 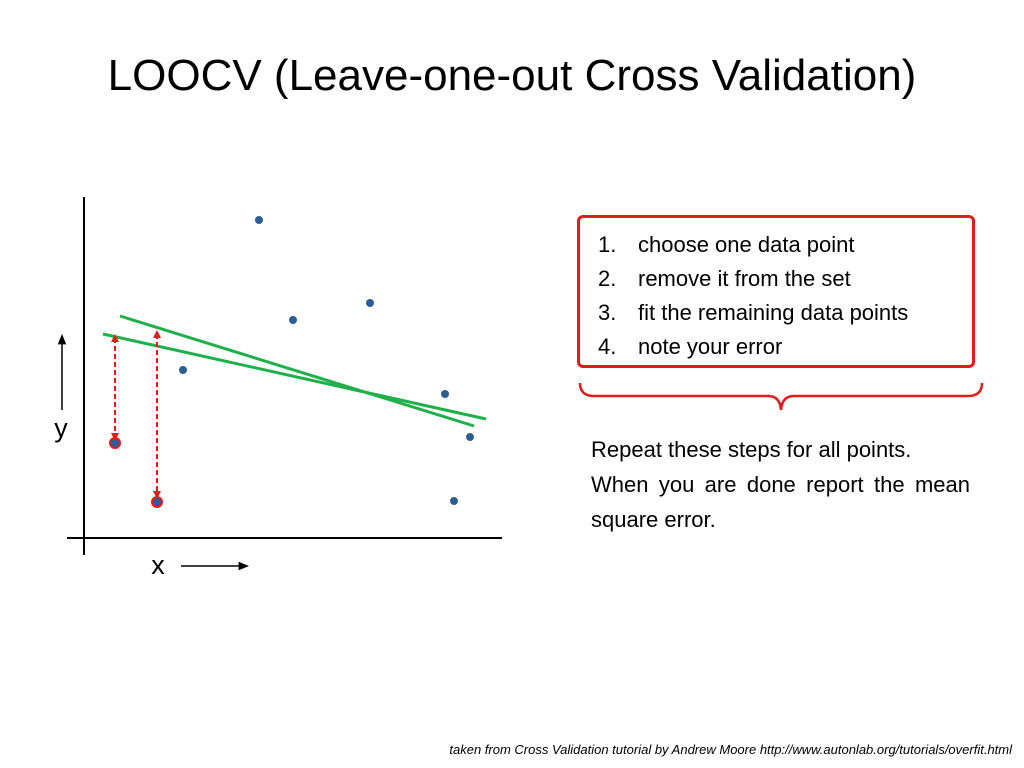 I want to click on step-item: 3. fit the remaining data points, so click(x=785, y=313).